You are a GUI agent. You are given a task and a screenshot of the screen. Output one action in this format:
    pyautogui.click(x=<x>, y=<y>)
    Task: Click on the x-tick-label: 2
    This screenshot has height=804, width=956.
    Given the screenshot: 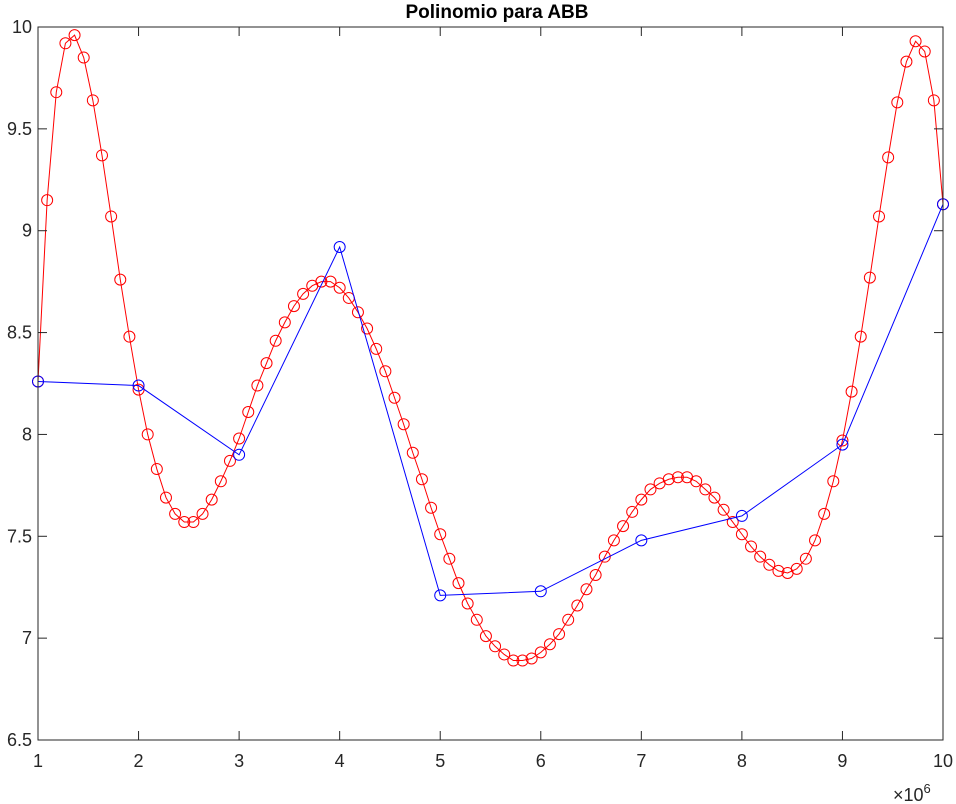 What is the action you would take?
    pyautogui.click(x=139, y=761)
    